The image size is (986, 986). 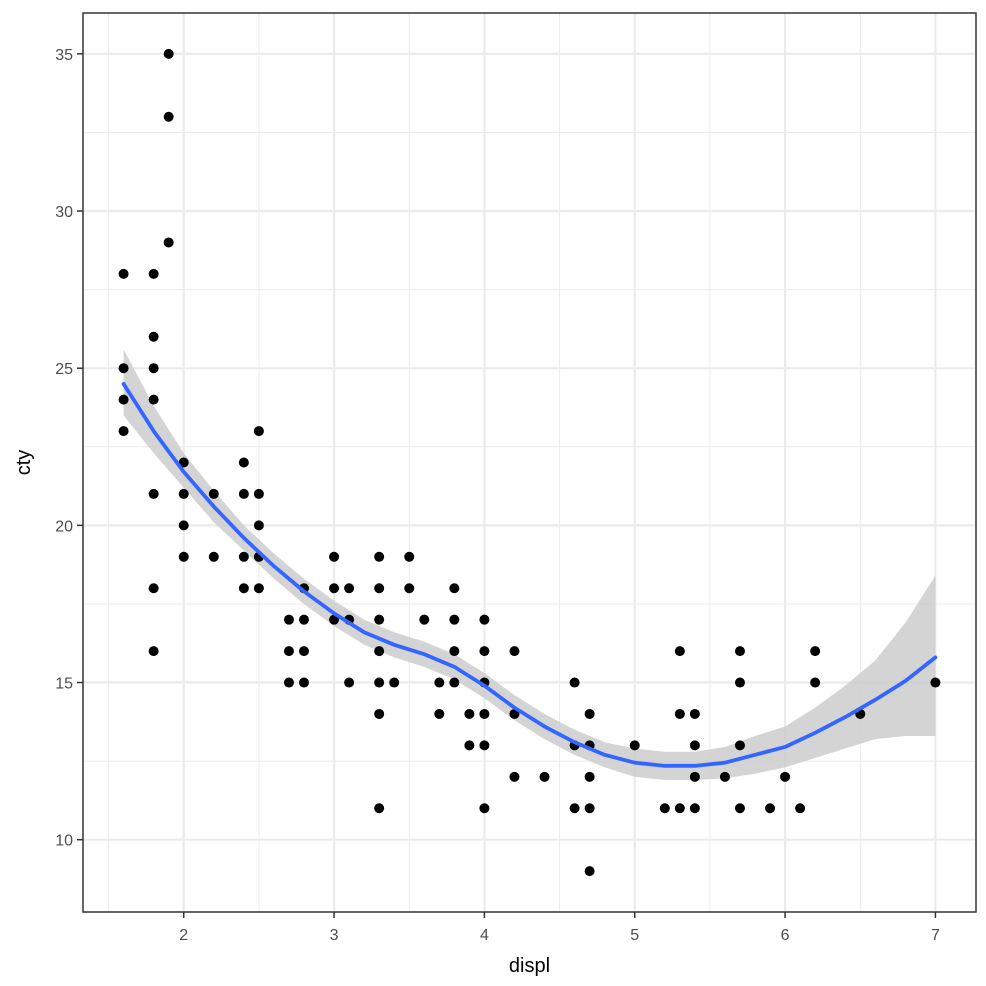 What do you see at coordinates (64, 841) in the screenshot?
I see `y-tick-label: 10` at bounding box center [64, 841].